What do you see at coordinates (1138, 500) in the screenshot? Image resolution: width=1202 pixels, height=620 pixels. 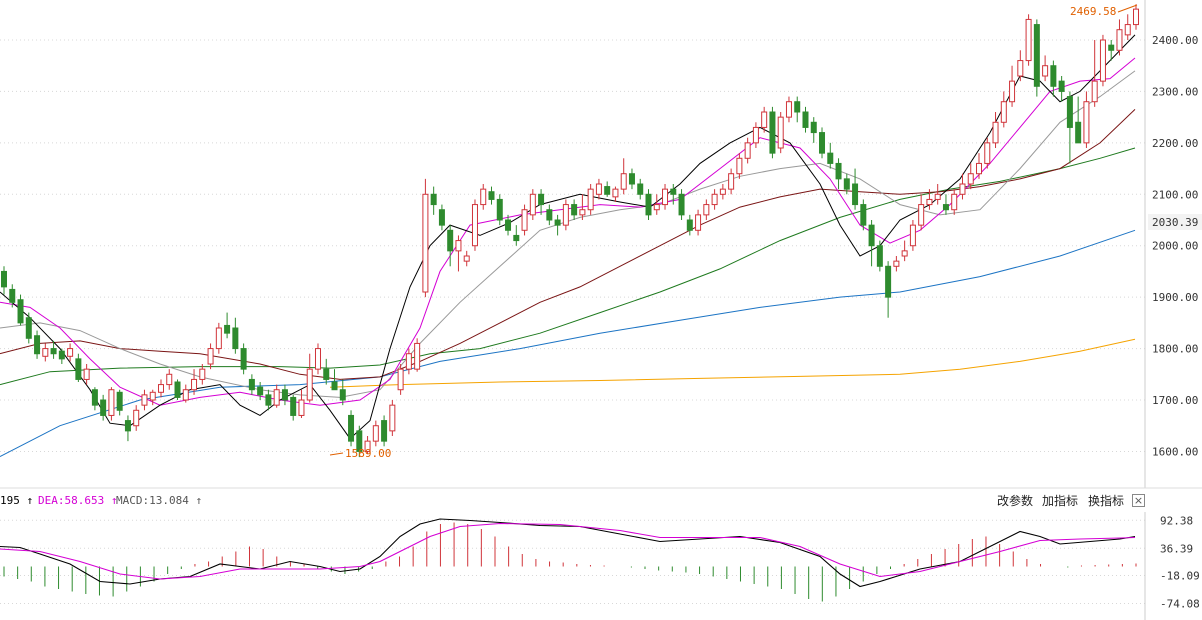 I see `close-indicator-button: ×` at bounding box center [1138, 500].